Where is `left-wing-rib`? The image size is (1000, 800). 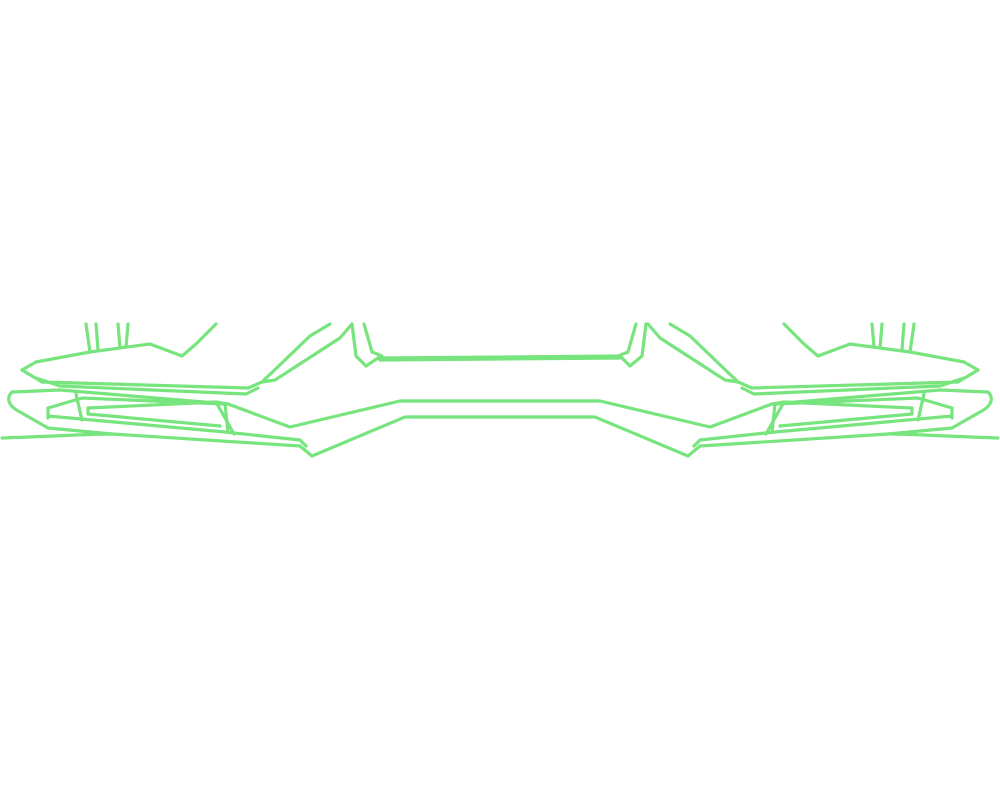
left-wing-rib is located at coordinates (307, 353).